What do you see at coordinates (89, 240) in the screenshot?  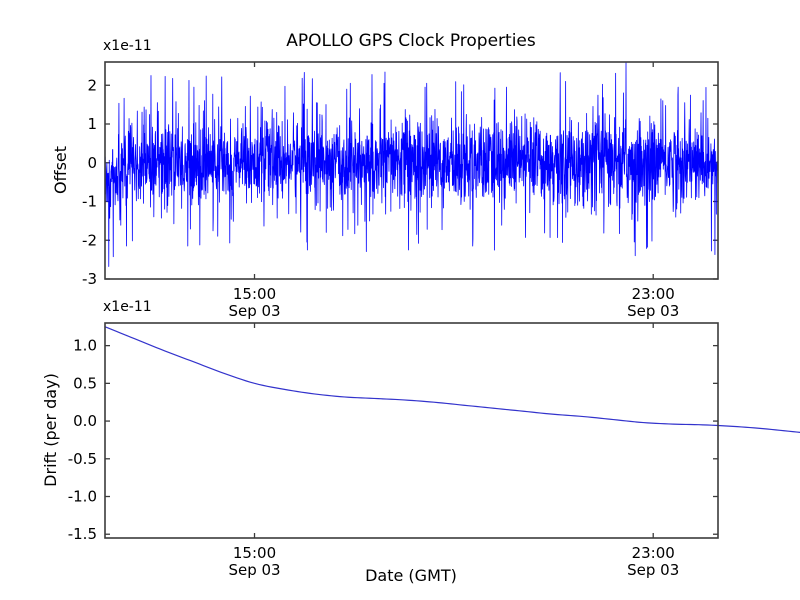 I see `y-tick-label: -2` at bounding box center [89, 240].